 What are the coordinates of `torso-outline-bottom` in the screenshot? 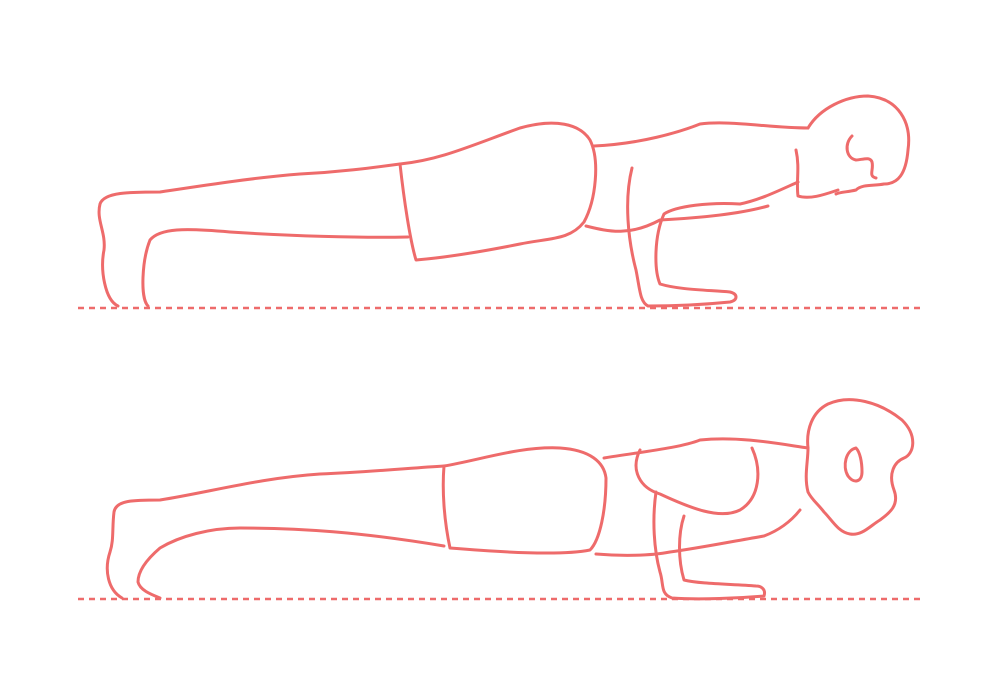 It's located at (702, 497).